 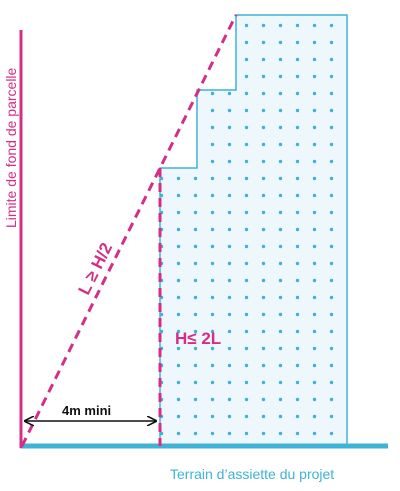 What do you see at coordinates (11, 147) in the screenshot?
I see `boundary-label: Limite de fond de parcelle` at bounding box center [11, 147].